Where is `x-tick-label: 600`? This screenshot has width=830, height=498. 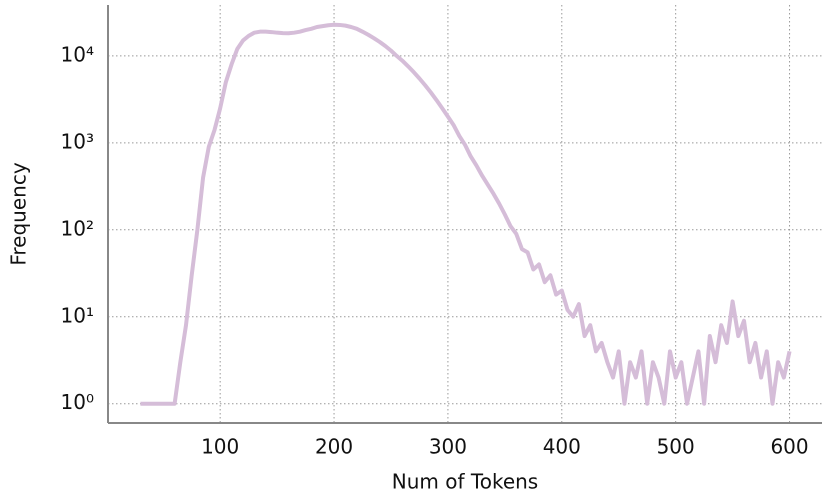
x-tick-label: 600 is located at coordinates (789, 447).